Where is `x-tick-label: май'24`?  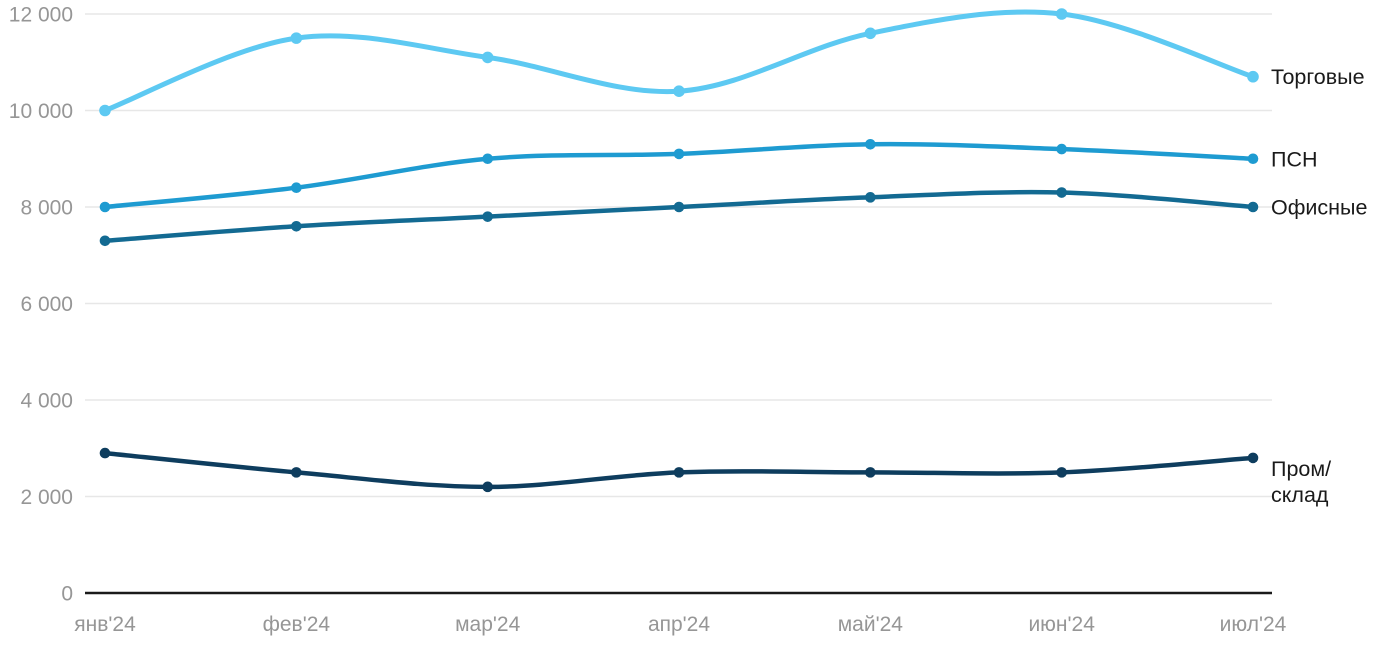
x-tick-label: май'24 is located at coordinates (871, 624).